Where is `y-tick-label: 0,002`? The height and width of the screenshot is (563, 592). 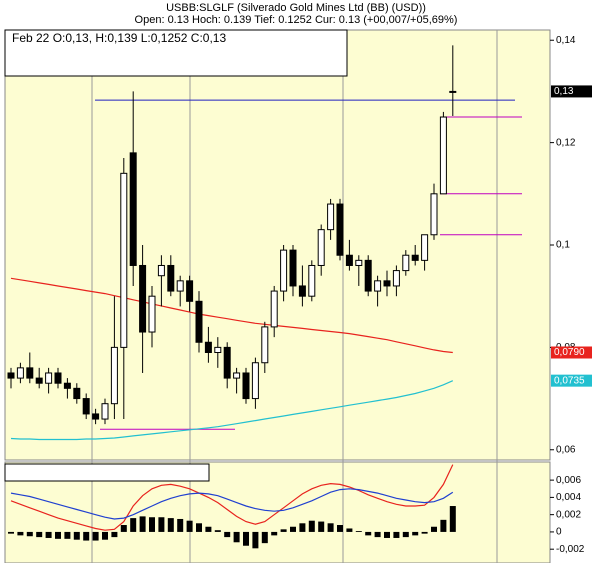
y-tick-label: 0,002 is located at coordinates (568, 514).